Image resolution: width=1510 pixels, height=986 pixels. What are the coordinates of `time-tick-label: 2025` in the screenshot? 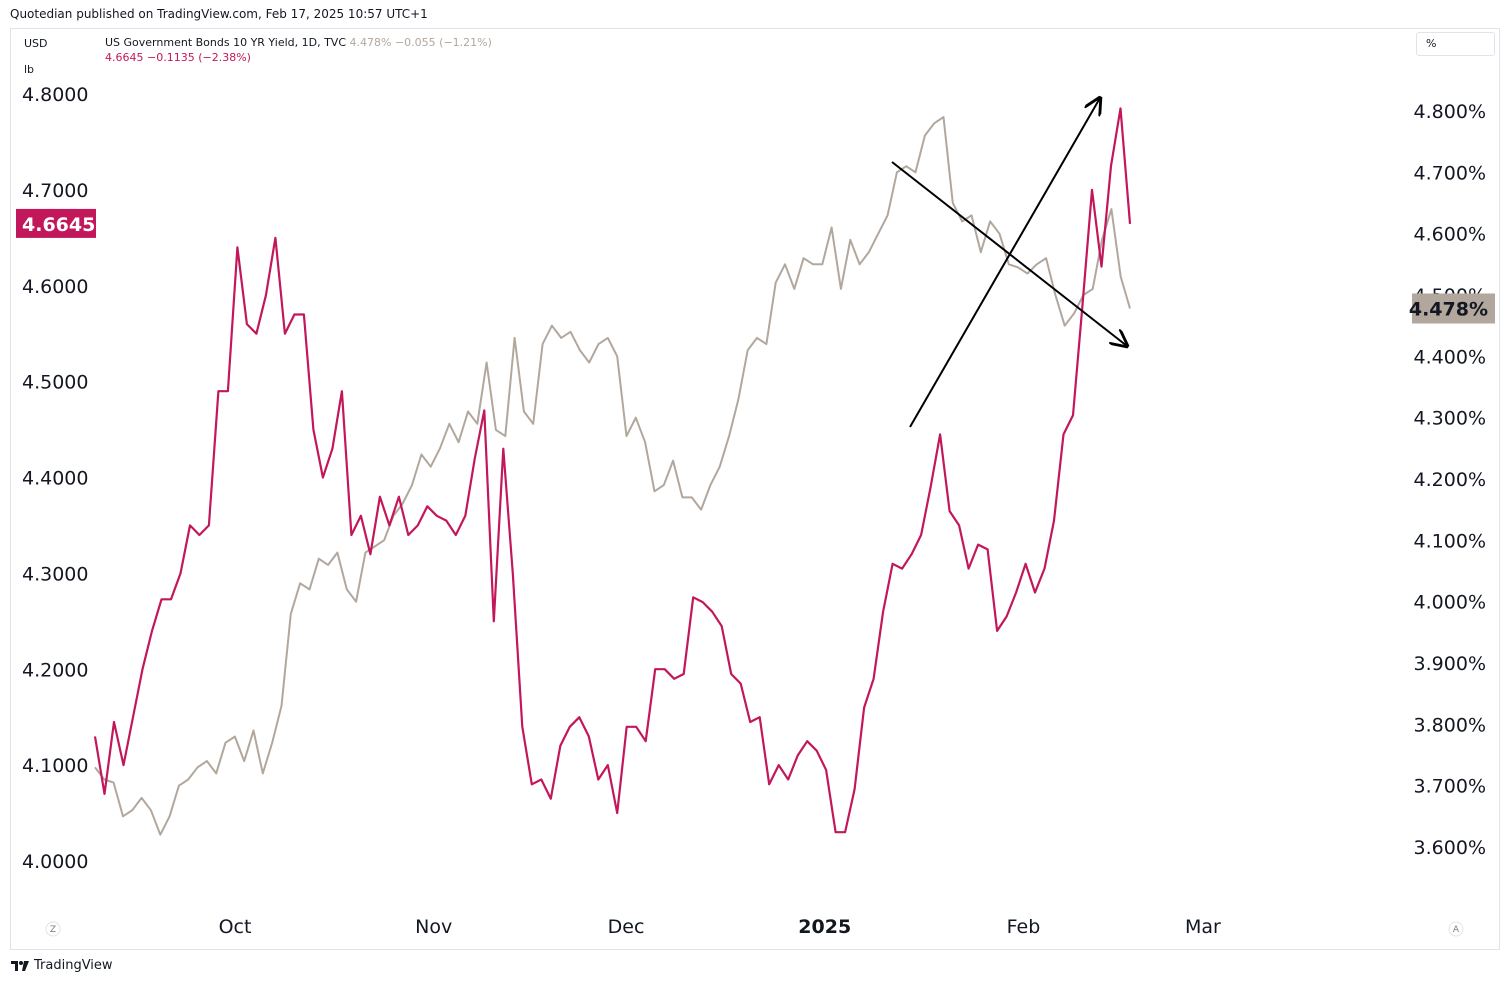 It's located at (824, 927).